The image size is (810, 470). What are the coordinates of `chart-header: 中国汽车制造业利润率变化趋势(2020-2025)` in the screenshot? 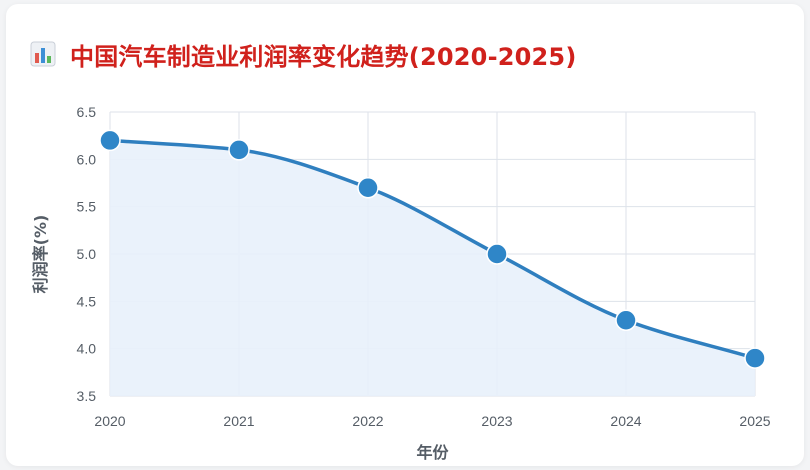 It's located at (303, 54).